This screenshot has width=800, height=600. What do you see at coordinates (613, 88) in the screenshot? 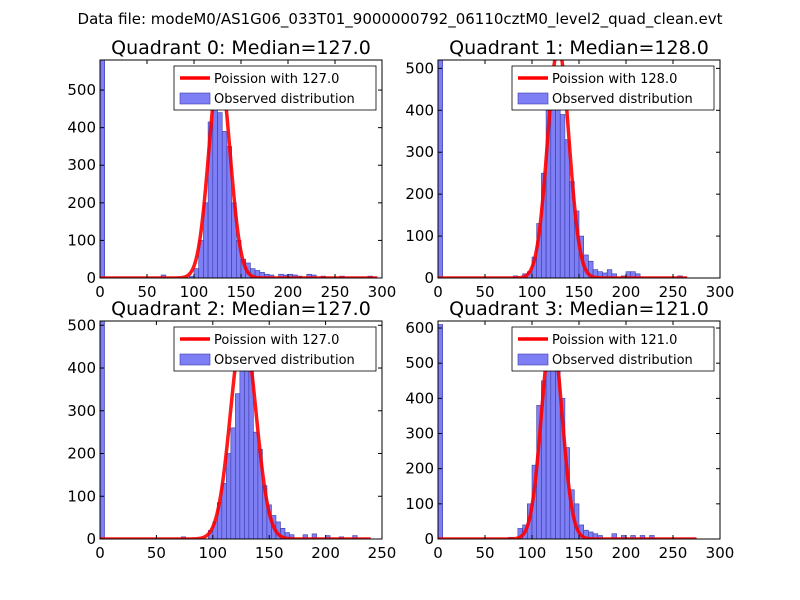
I see `legend: Poission with 128.0 Observed distribution` at bounding box center [613, 88].